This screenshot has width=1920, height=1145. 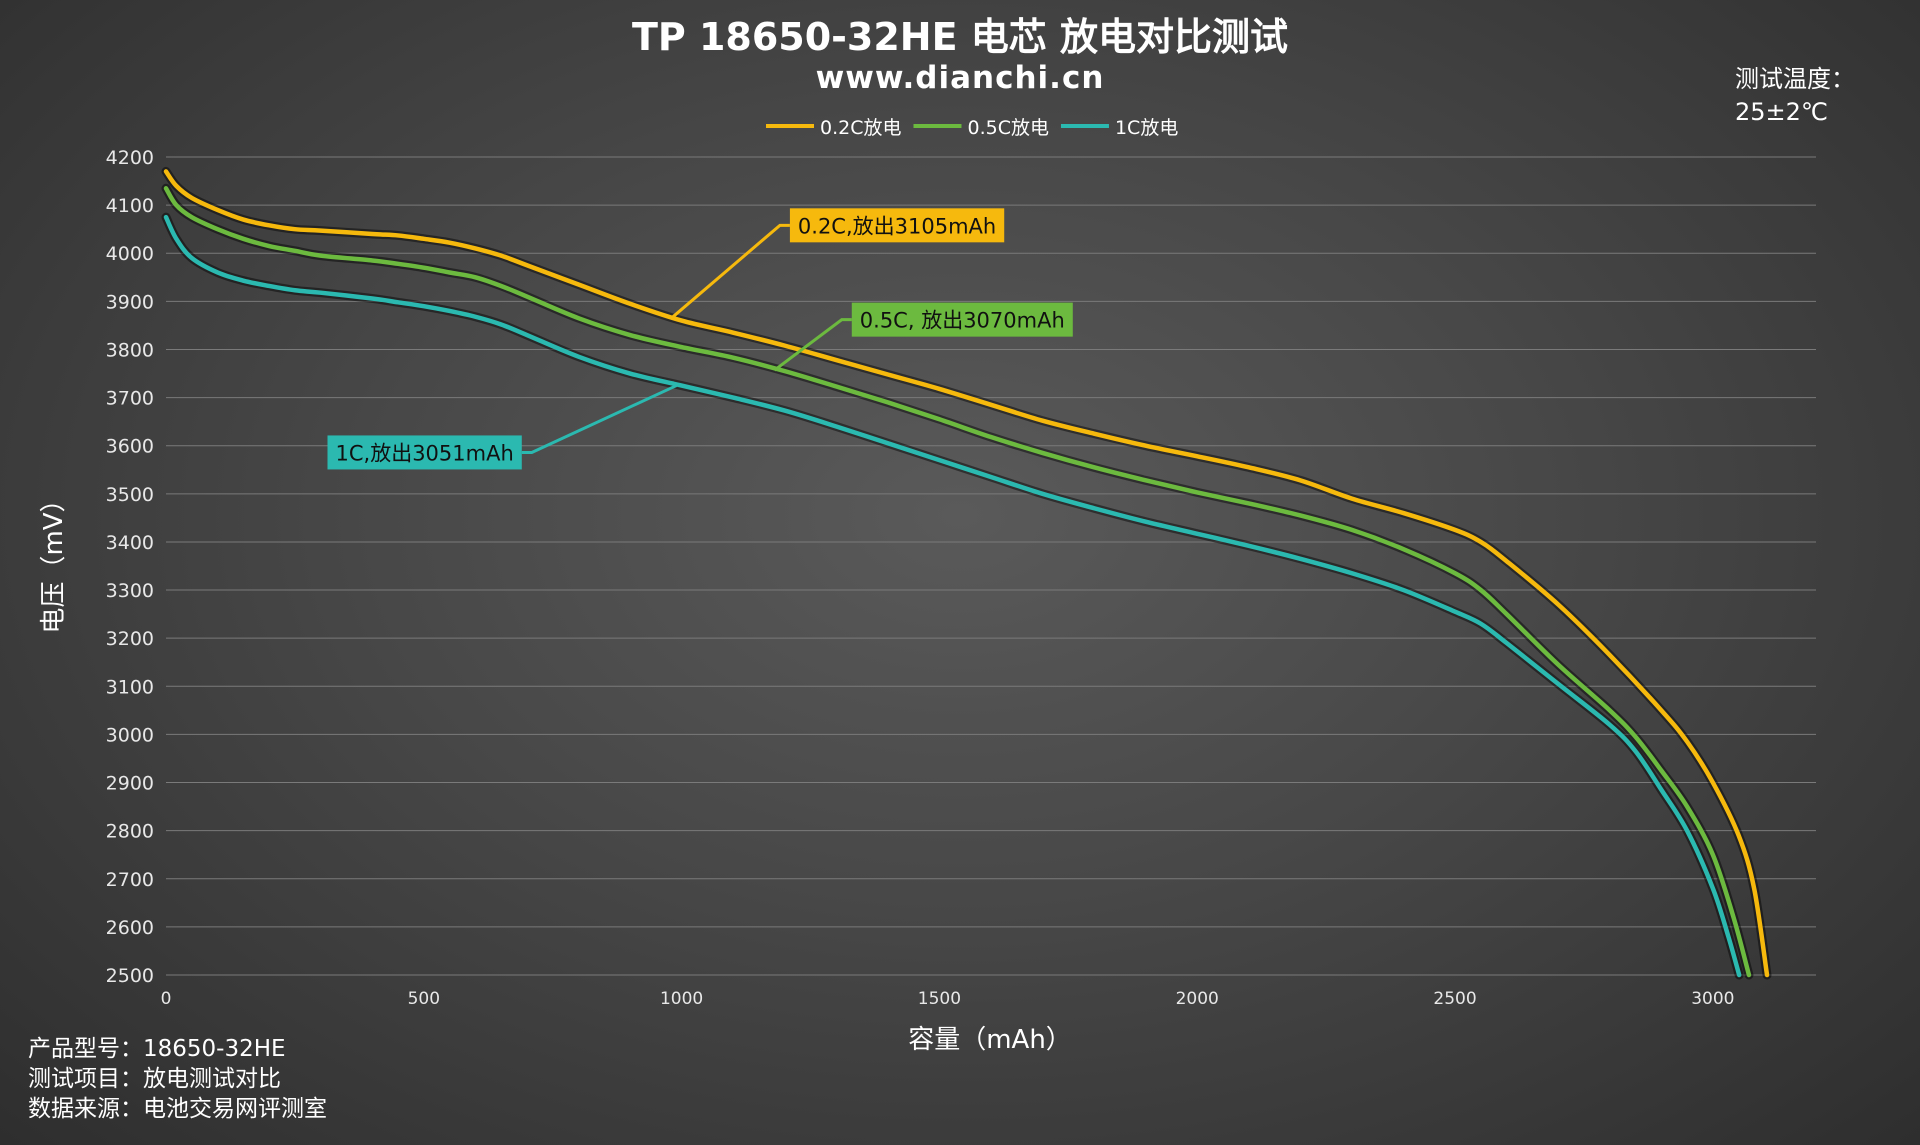 What do you see at coordinates (1197, 999) in the screenshot?
I see `x-tick-label: 2000` at bounding box center [1197, 999].